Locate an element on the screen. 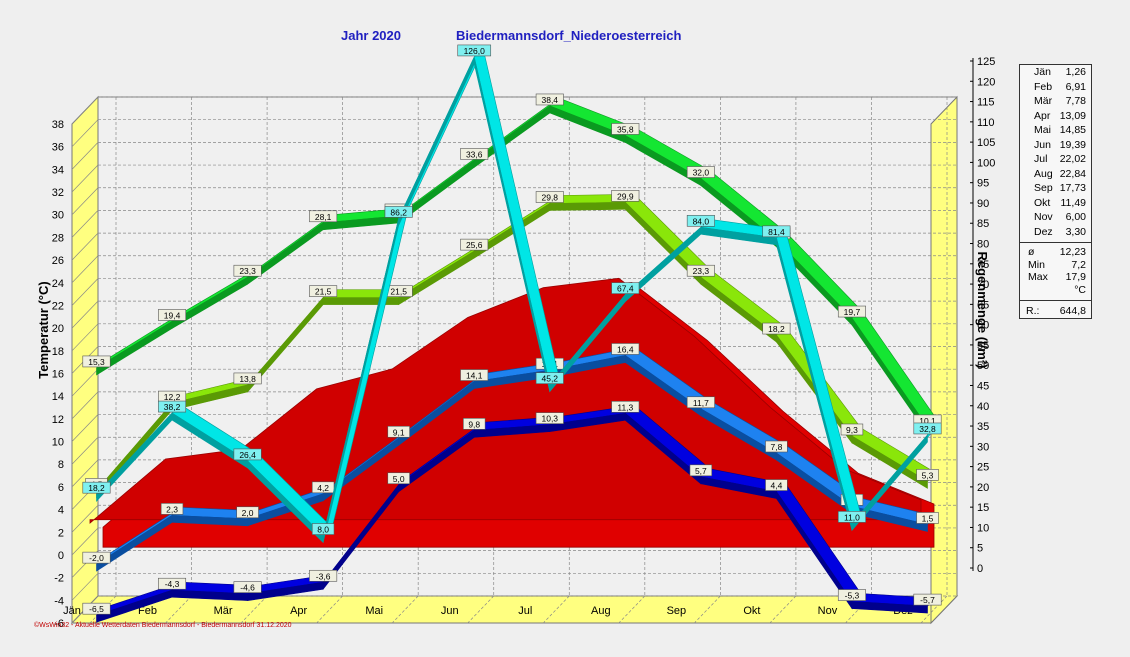 The width and height of the screenshot is (1130, 657). data-label: 23,3 is located at coordinates (701, 271).